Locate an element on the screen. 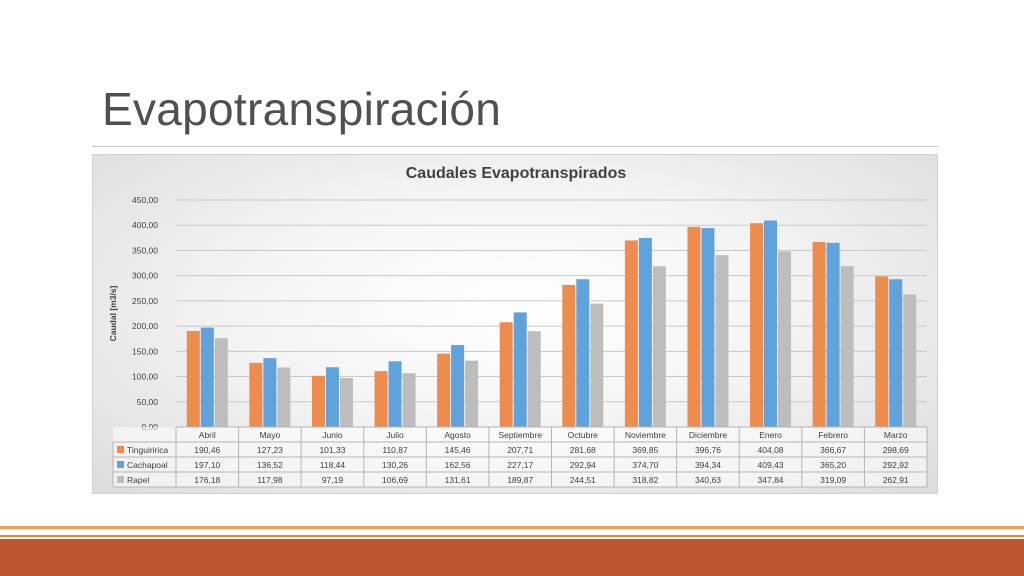  data-label: 365,20 is located at coordinates (833, 465).